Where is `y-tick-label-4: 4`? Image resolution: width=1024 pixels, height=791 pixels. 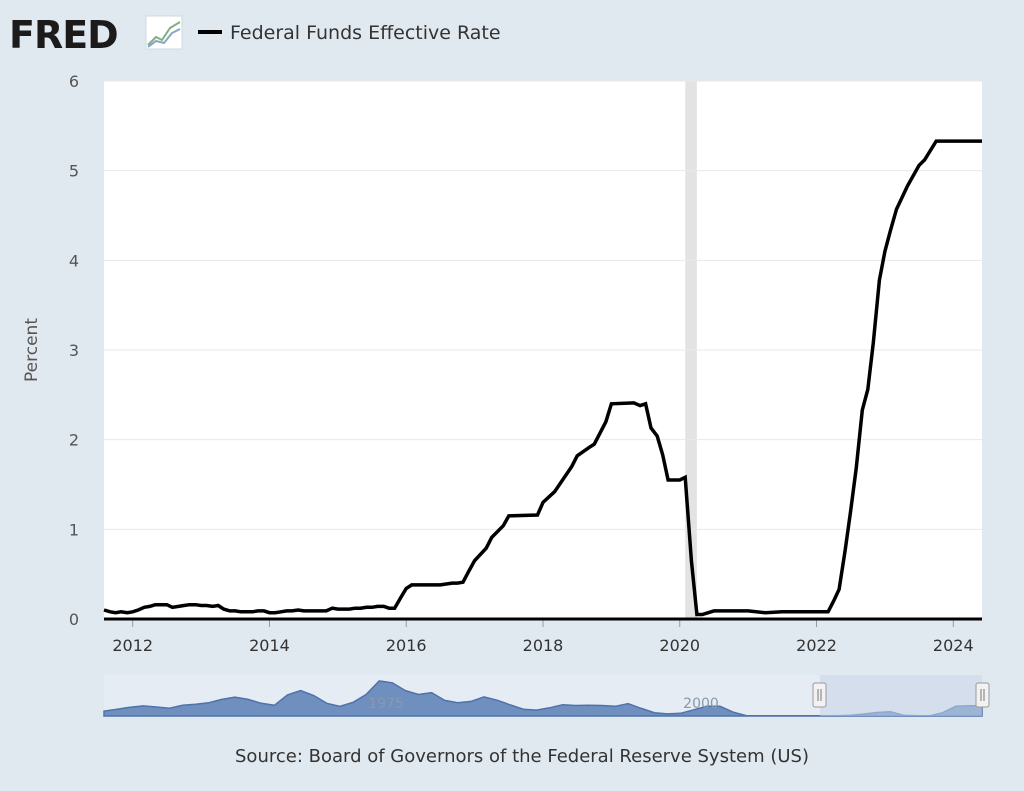 y-tick-label-4: 4 is located at coordinates (74, 260).